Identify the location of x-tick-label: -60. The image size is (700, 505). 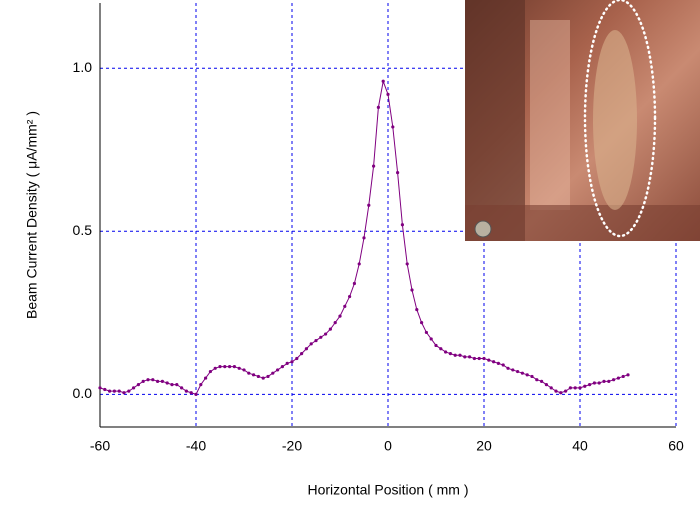
(100, 446).